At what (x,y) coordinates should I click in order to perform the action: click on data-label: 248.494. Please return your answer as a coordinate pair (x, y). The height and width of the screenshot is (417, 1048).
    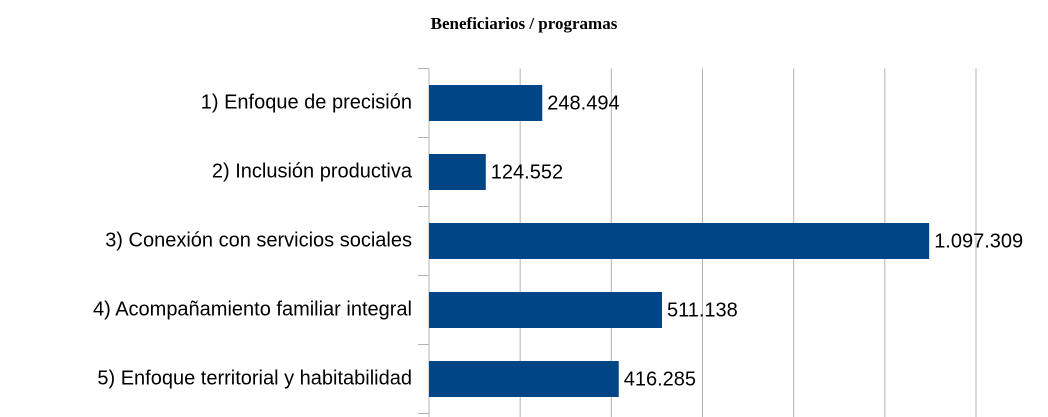
    Looking at the image, I should click on (583, 103).